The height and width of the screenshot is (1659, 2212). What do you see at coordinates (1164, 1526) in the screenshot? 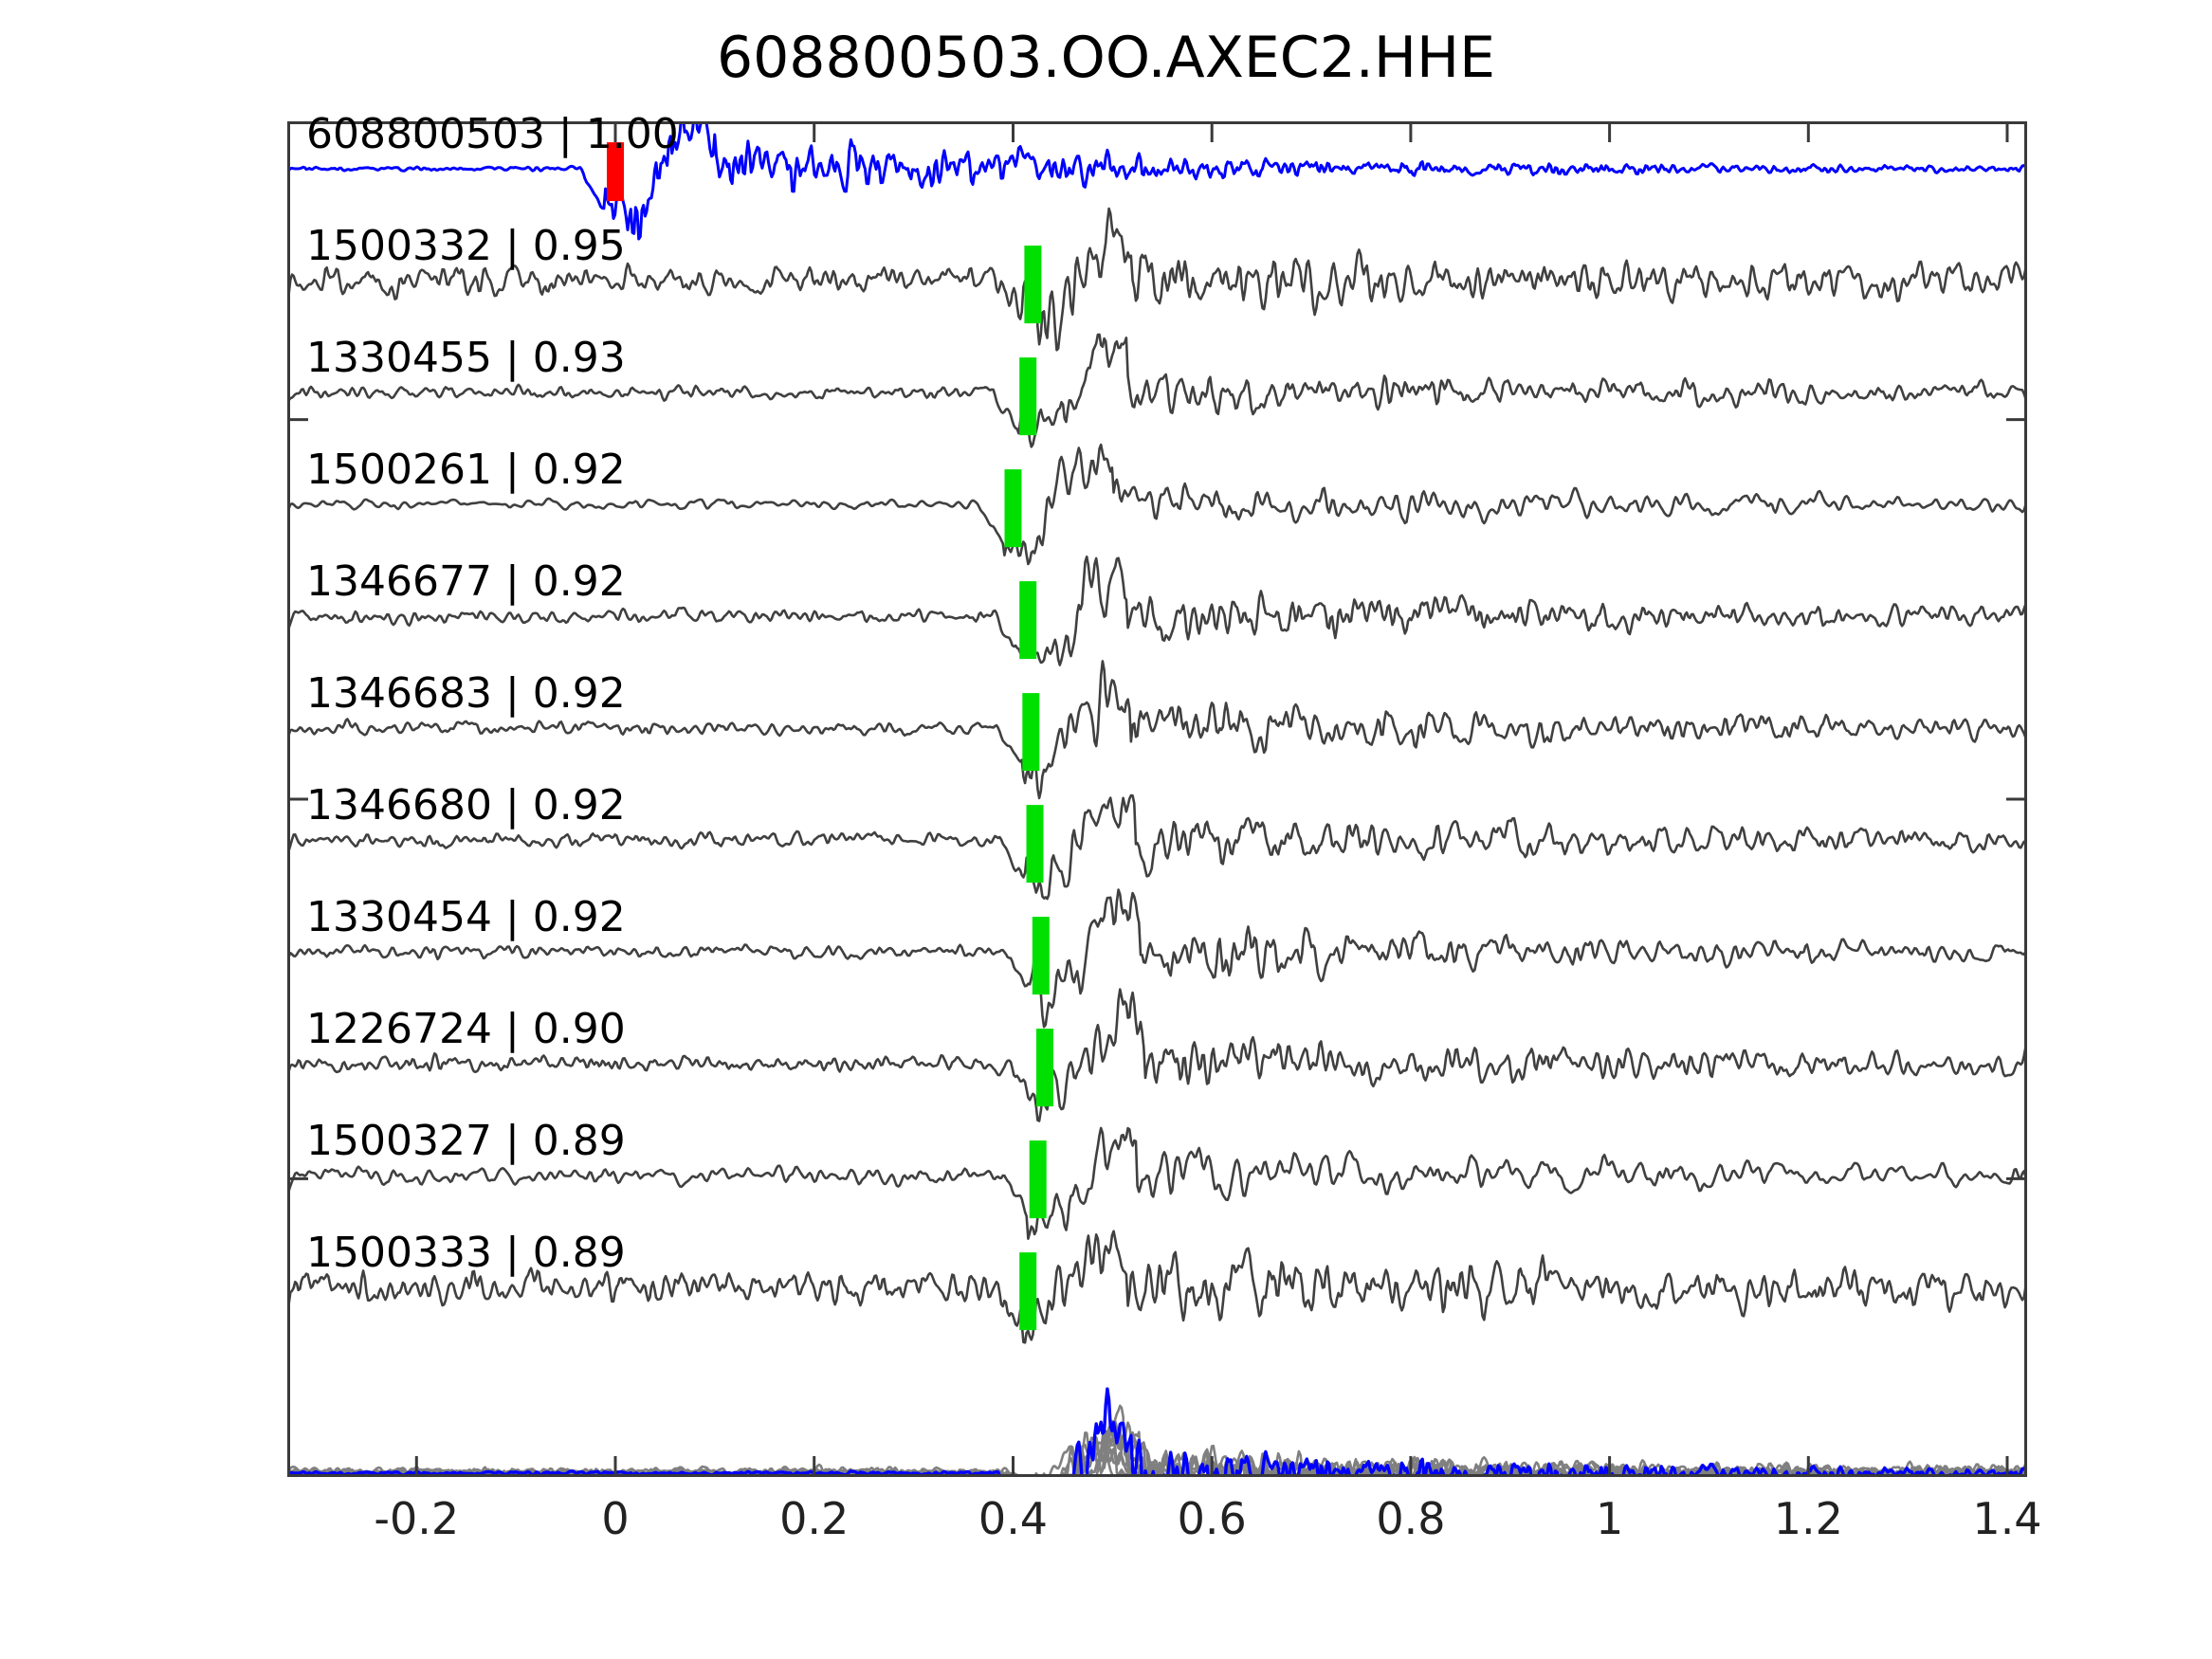
I see `x-axis-tick-labels: -0.2 0 0.2 0.4 0.6 0.8 1 1.2 1.4` at bounding box center [1164, 1526].